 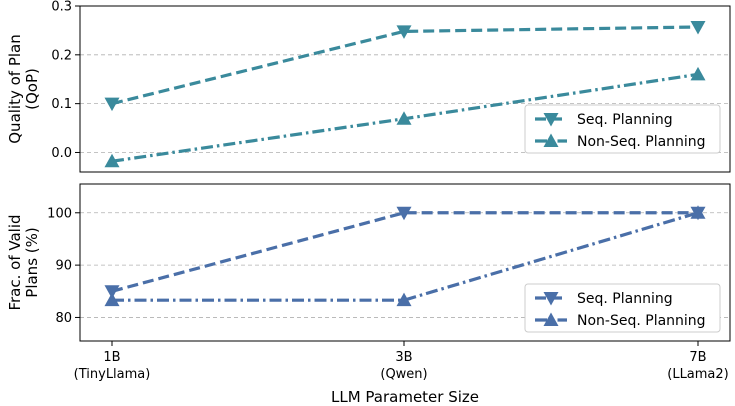 I want to click on x-tick-size-label: 7B, so click(x=697, y=357).